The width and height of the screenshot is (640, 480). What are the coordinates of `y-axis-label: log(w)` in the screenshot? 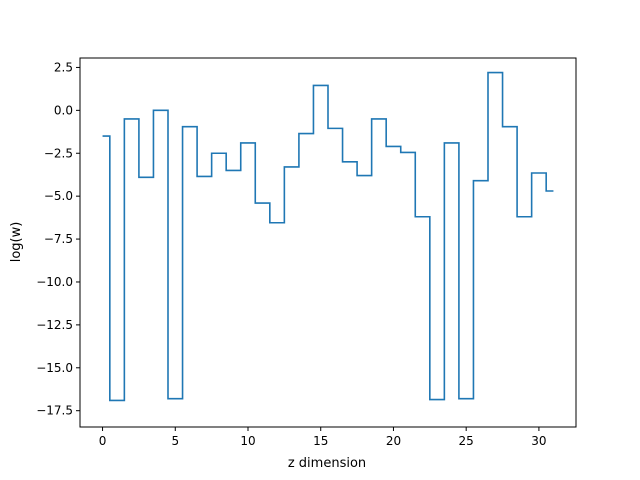 It's located at (16, 242).